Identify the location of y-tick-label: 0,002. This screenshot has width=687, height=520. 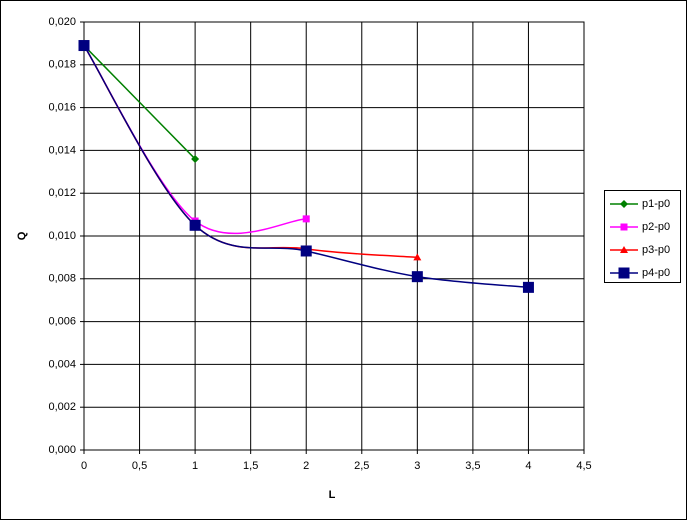
(62, 407).